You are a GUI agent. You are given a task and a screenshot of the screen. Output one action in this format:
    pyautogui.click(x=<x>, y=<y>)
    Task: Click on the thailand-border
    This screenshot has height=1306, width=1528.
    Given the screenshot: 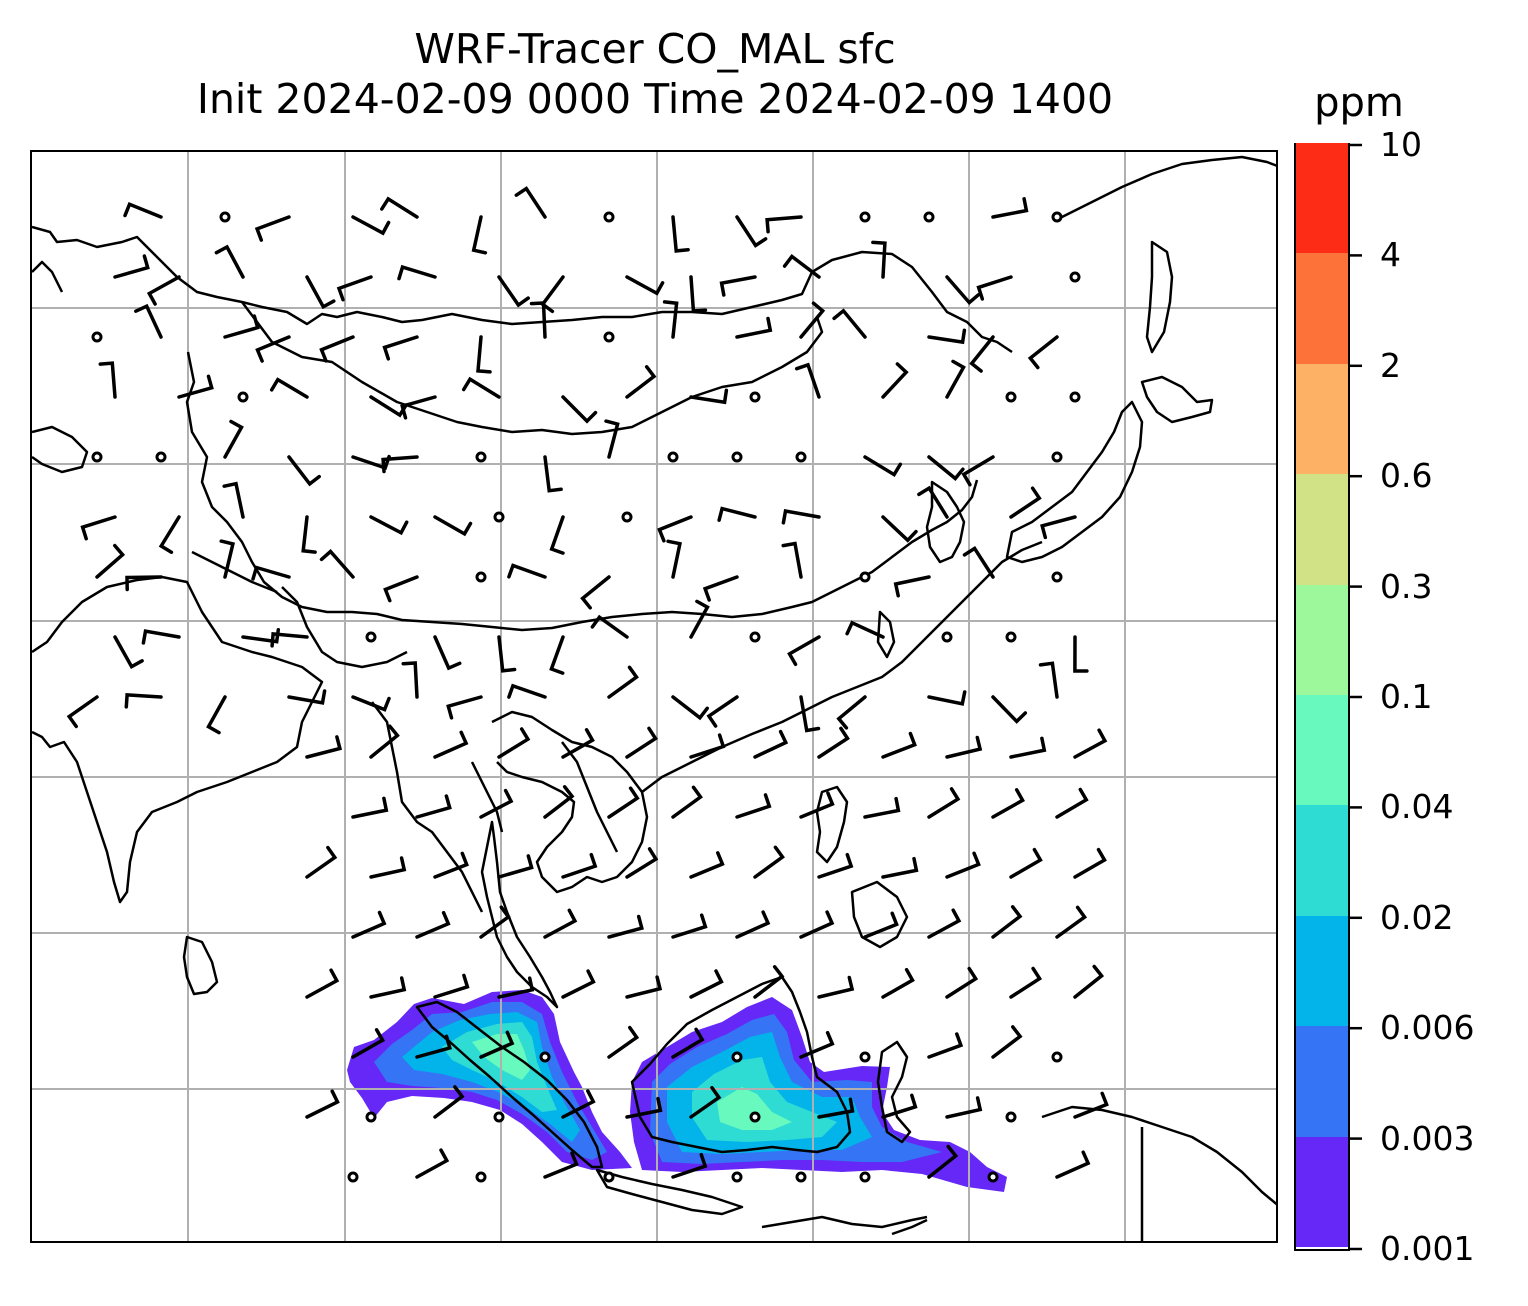 What is the action you would take?
    pyautogui.click(x=487, y=797)
    